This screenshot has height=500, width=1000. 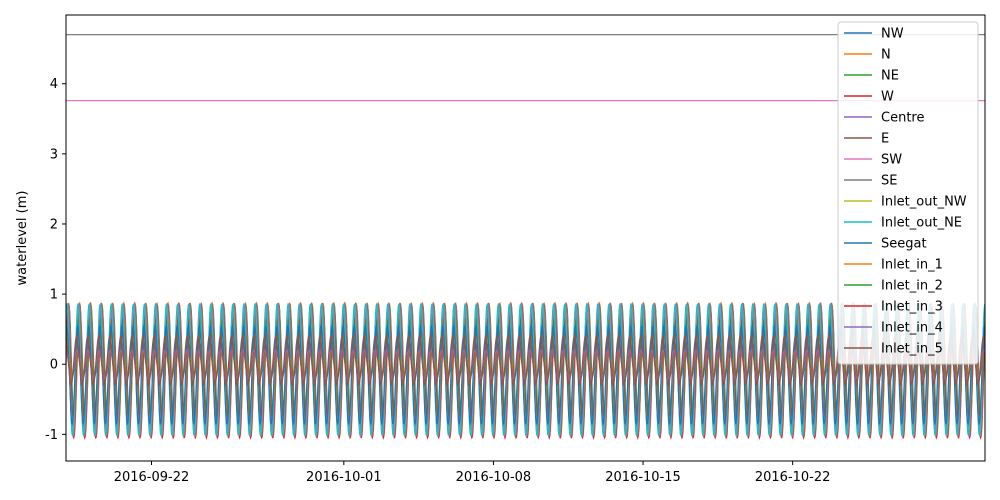 What do you see at coordinates (152, 477) in the screenshot?
I see `x-tick-label: 2016-09-22` at bounding box center [152, 477].